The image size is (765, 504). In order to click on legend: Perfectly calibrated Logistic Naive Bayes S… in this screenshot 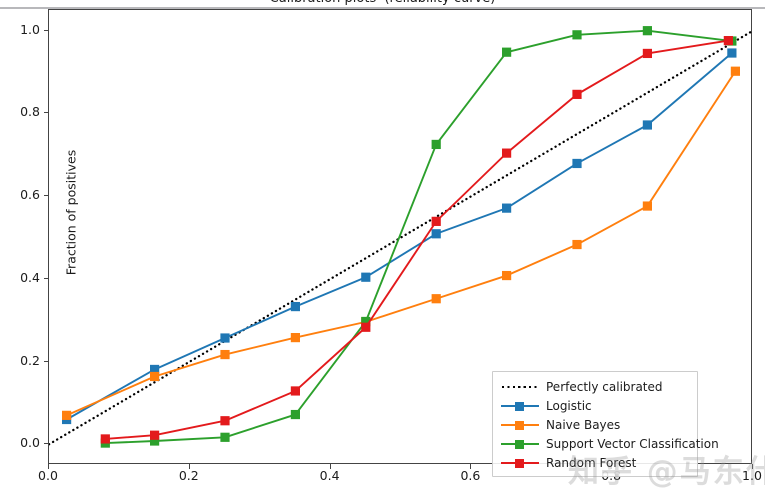, I will do `click(605, 424)`.